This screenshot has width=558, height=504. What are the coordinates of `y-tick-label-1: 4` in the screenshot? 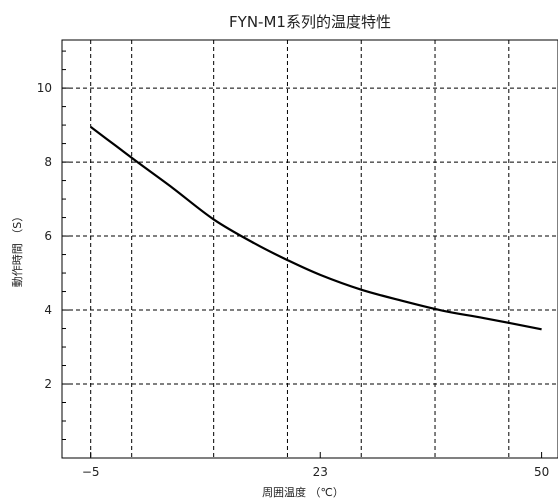 It's located at (48, 310).